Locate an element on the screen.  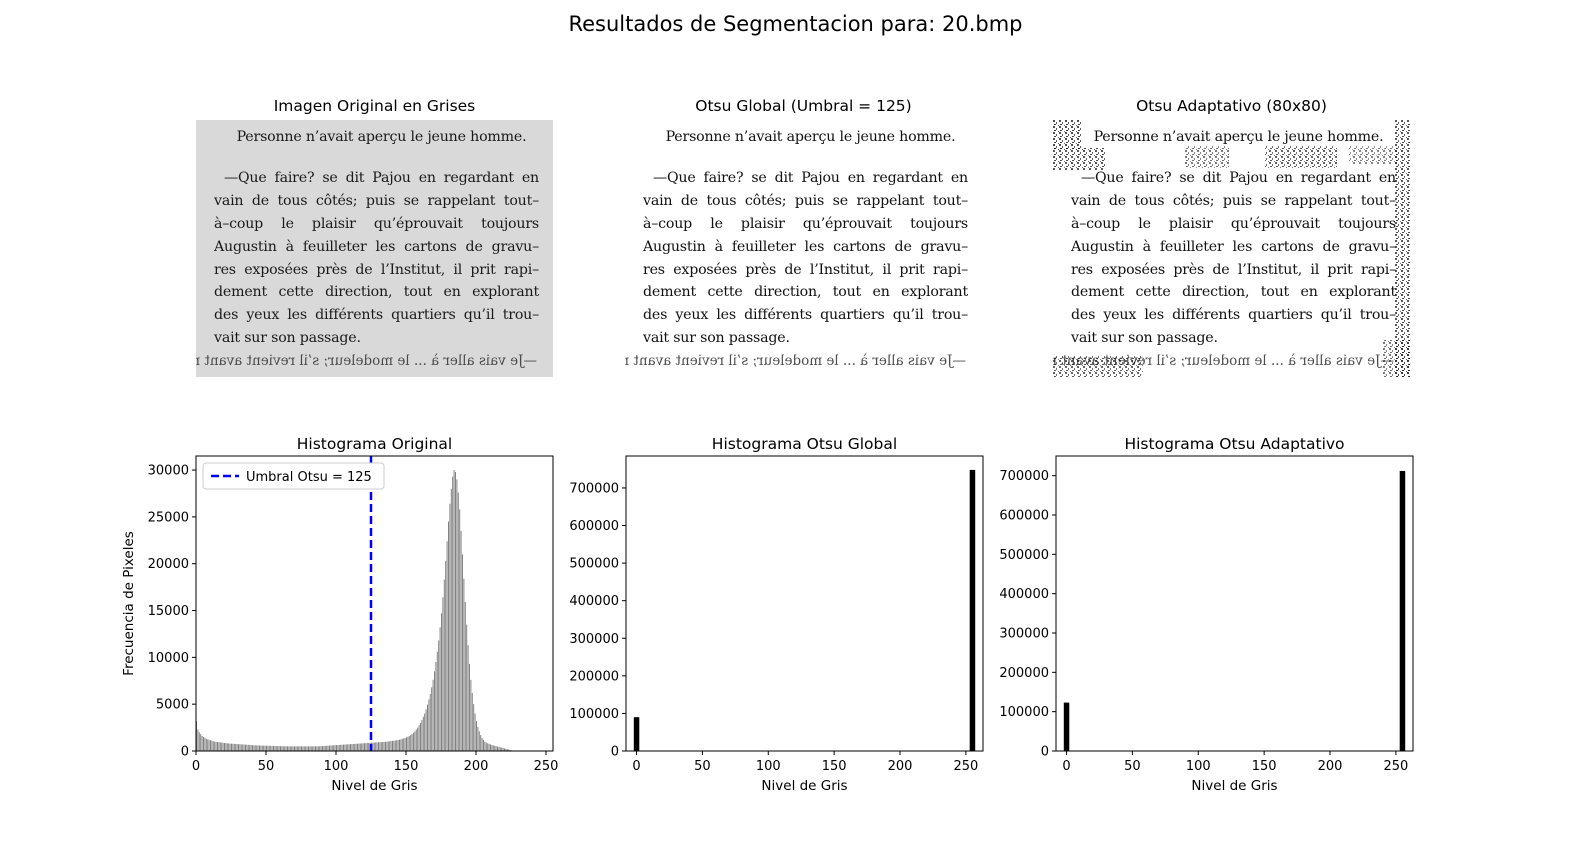
image-title-otsu-adaptive: Otsu Adaptativo (80x80) is located at coordinates (1231, 106).